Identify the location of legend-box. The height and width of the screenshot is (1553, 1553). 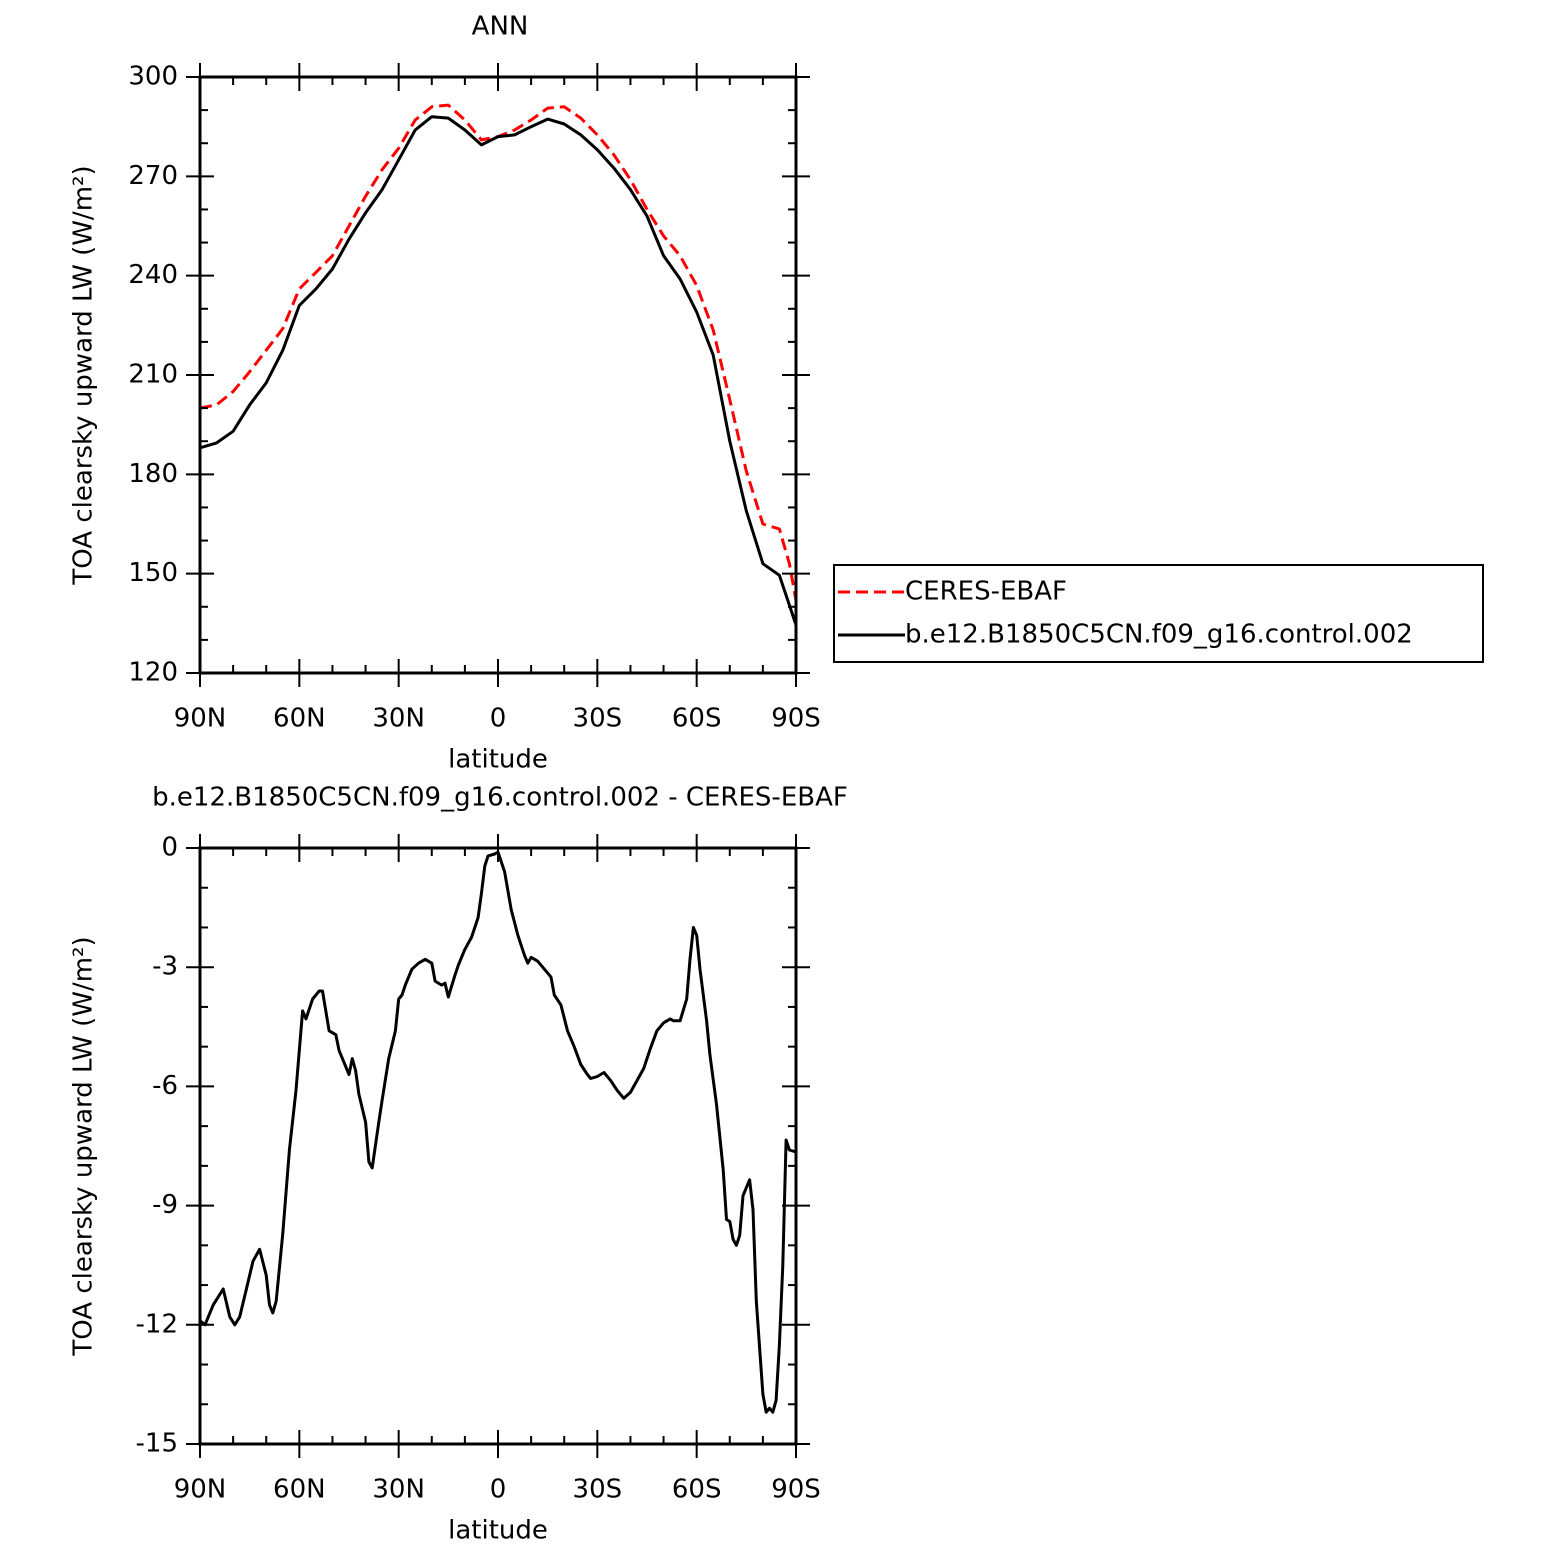
(1158, 613).